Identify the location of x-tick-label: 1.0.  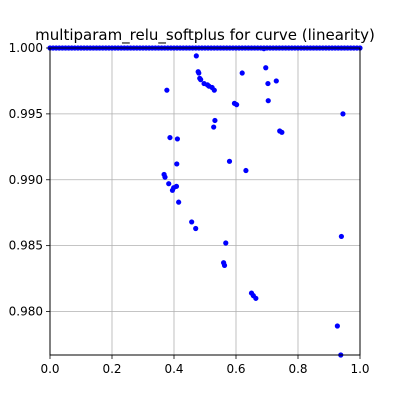
(359, 369).